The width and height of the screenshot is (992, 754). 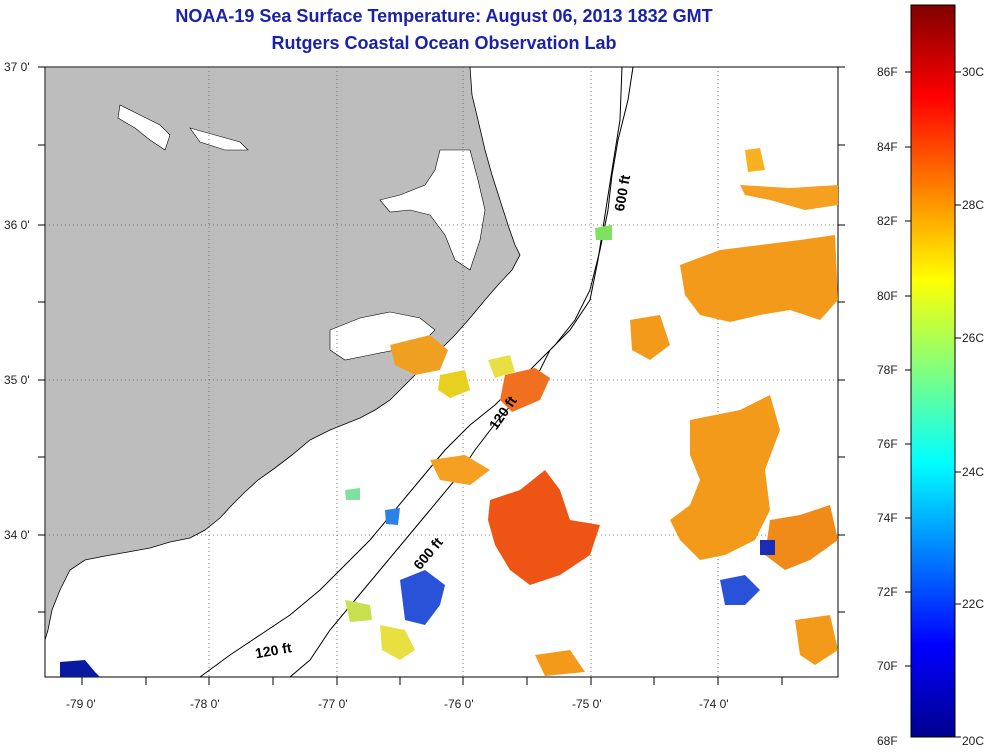 I want to click on lat-label: 34 0', so click(x=17, y=535).